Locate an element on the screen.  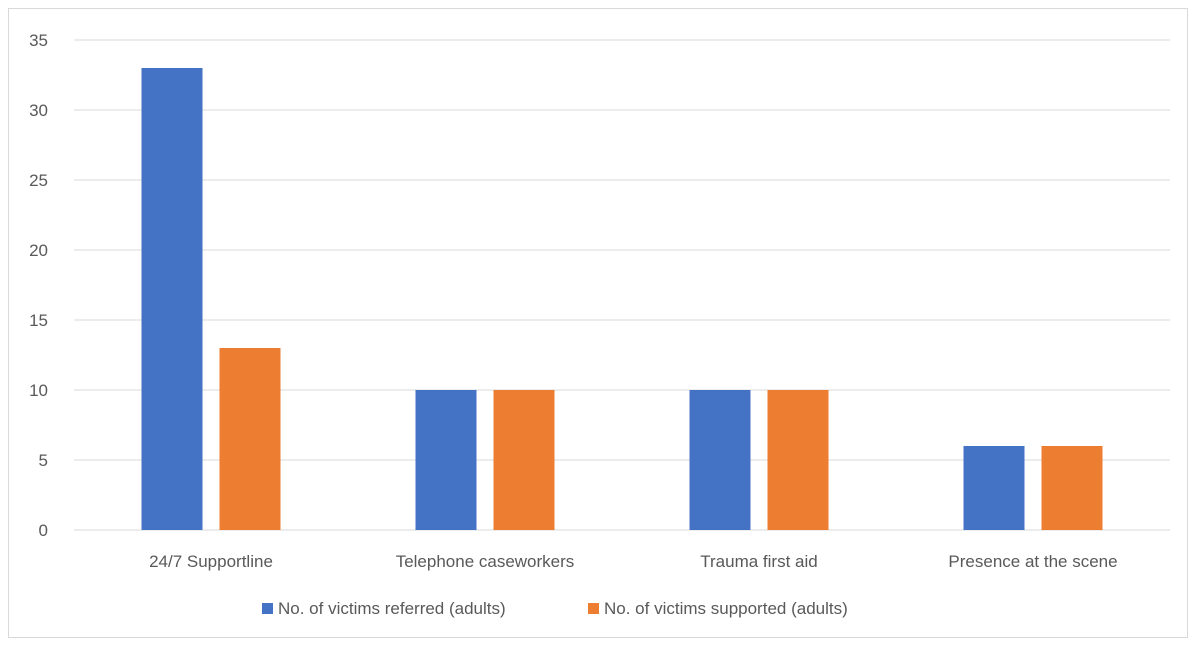
y-tick-label: 5 is located at coordinates (43, 460).